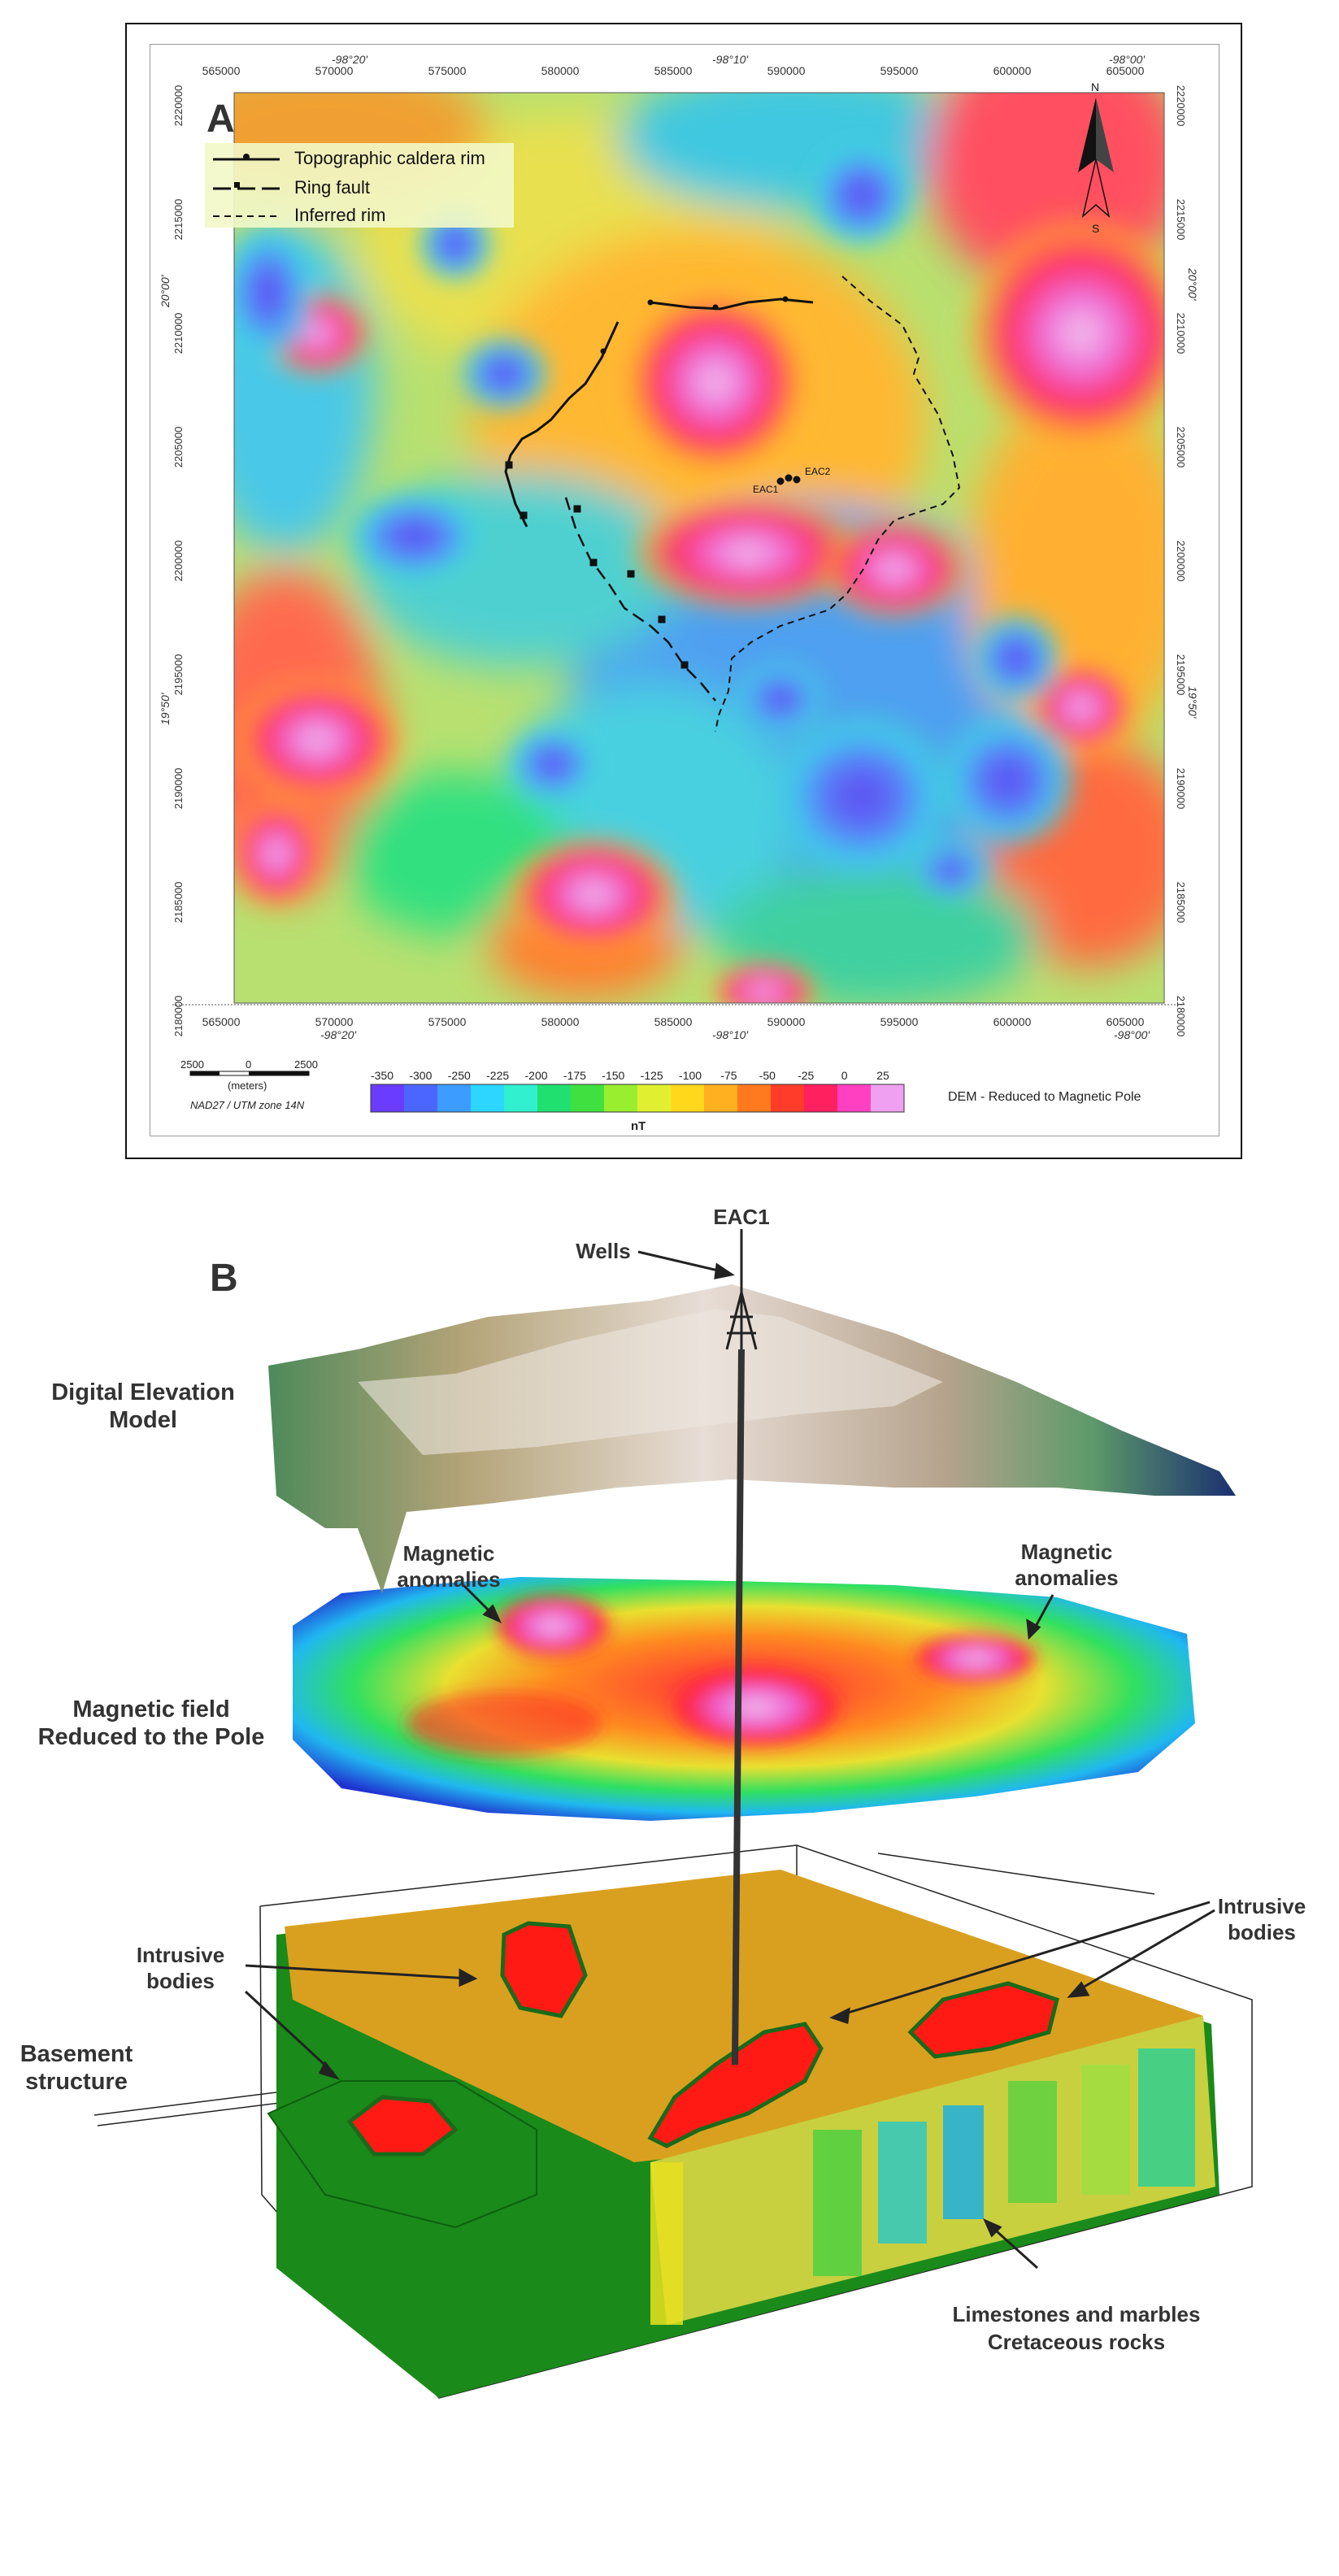 The width and height of the screenshot is (1339, 2576). I want to click on colorbar-label--75: -75, so click(728, 1075).